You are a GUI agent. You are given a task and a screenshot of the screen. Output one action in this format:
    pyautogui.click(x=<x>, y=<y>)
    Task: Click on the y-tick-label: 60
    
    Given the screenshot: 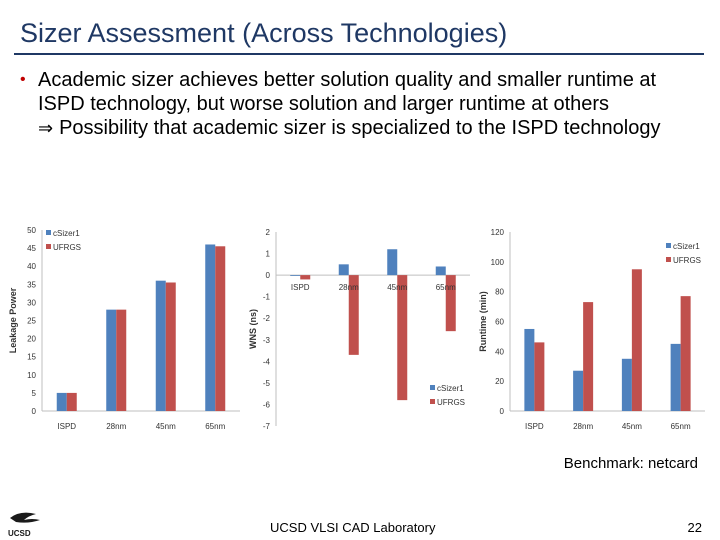 What is the action you would take?
    pyautogui.click(x=499, y=322)
    